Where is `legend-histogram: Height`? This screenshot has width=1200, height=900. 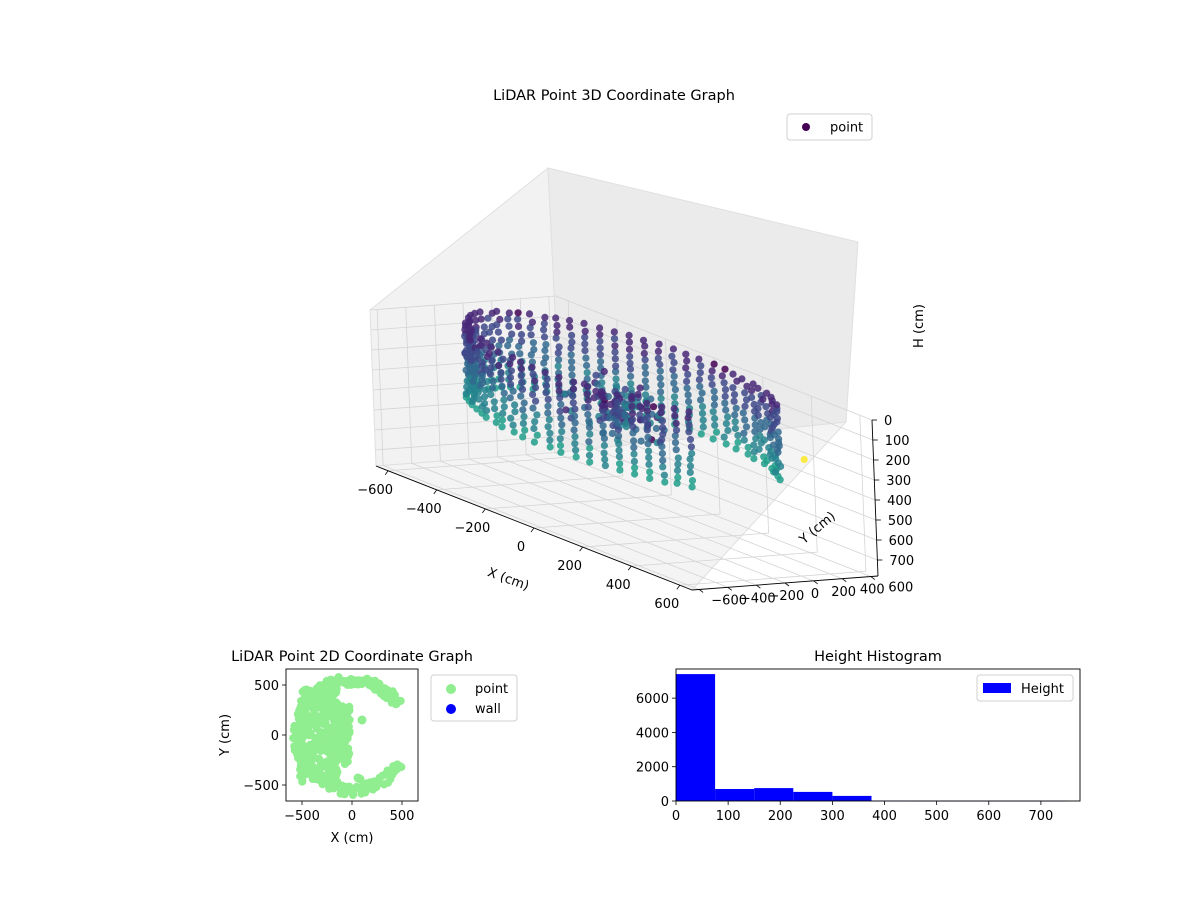
legend-histogram: Height is located at coordinates (1025, 688).